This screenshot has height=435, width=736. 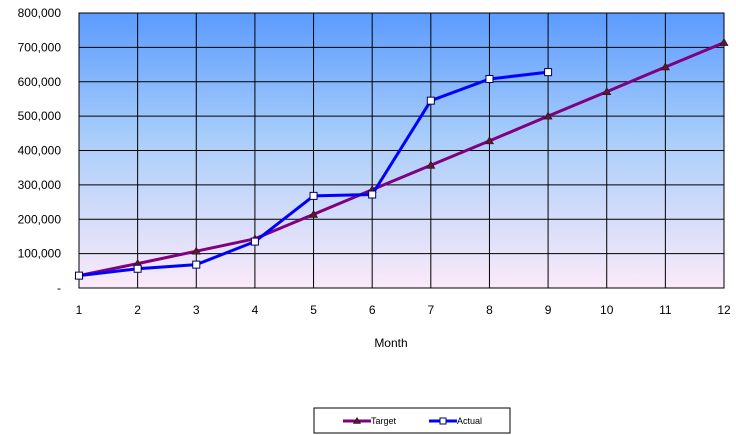 I want to click on x-tick-label-10: 11, so click(x=665, y=310).